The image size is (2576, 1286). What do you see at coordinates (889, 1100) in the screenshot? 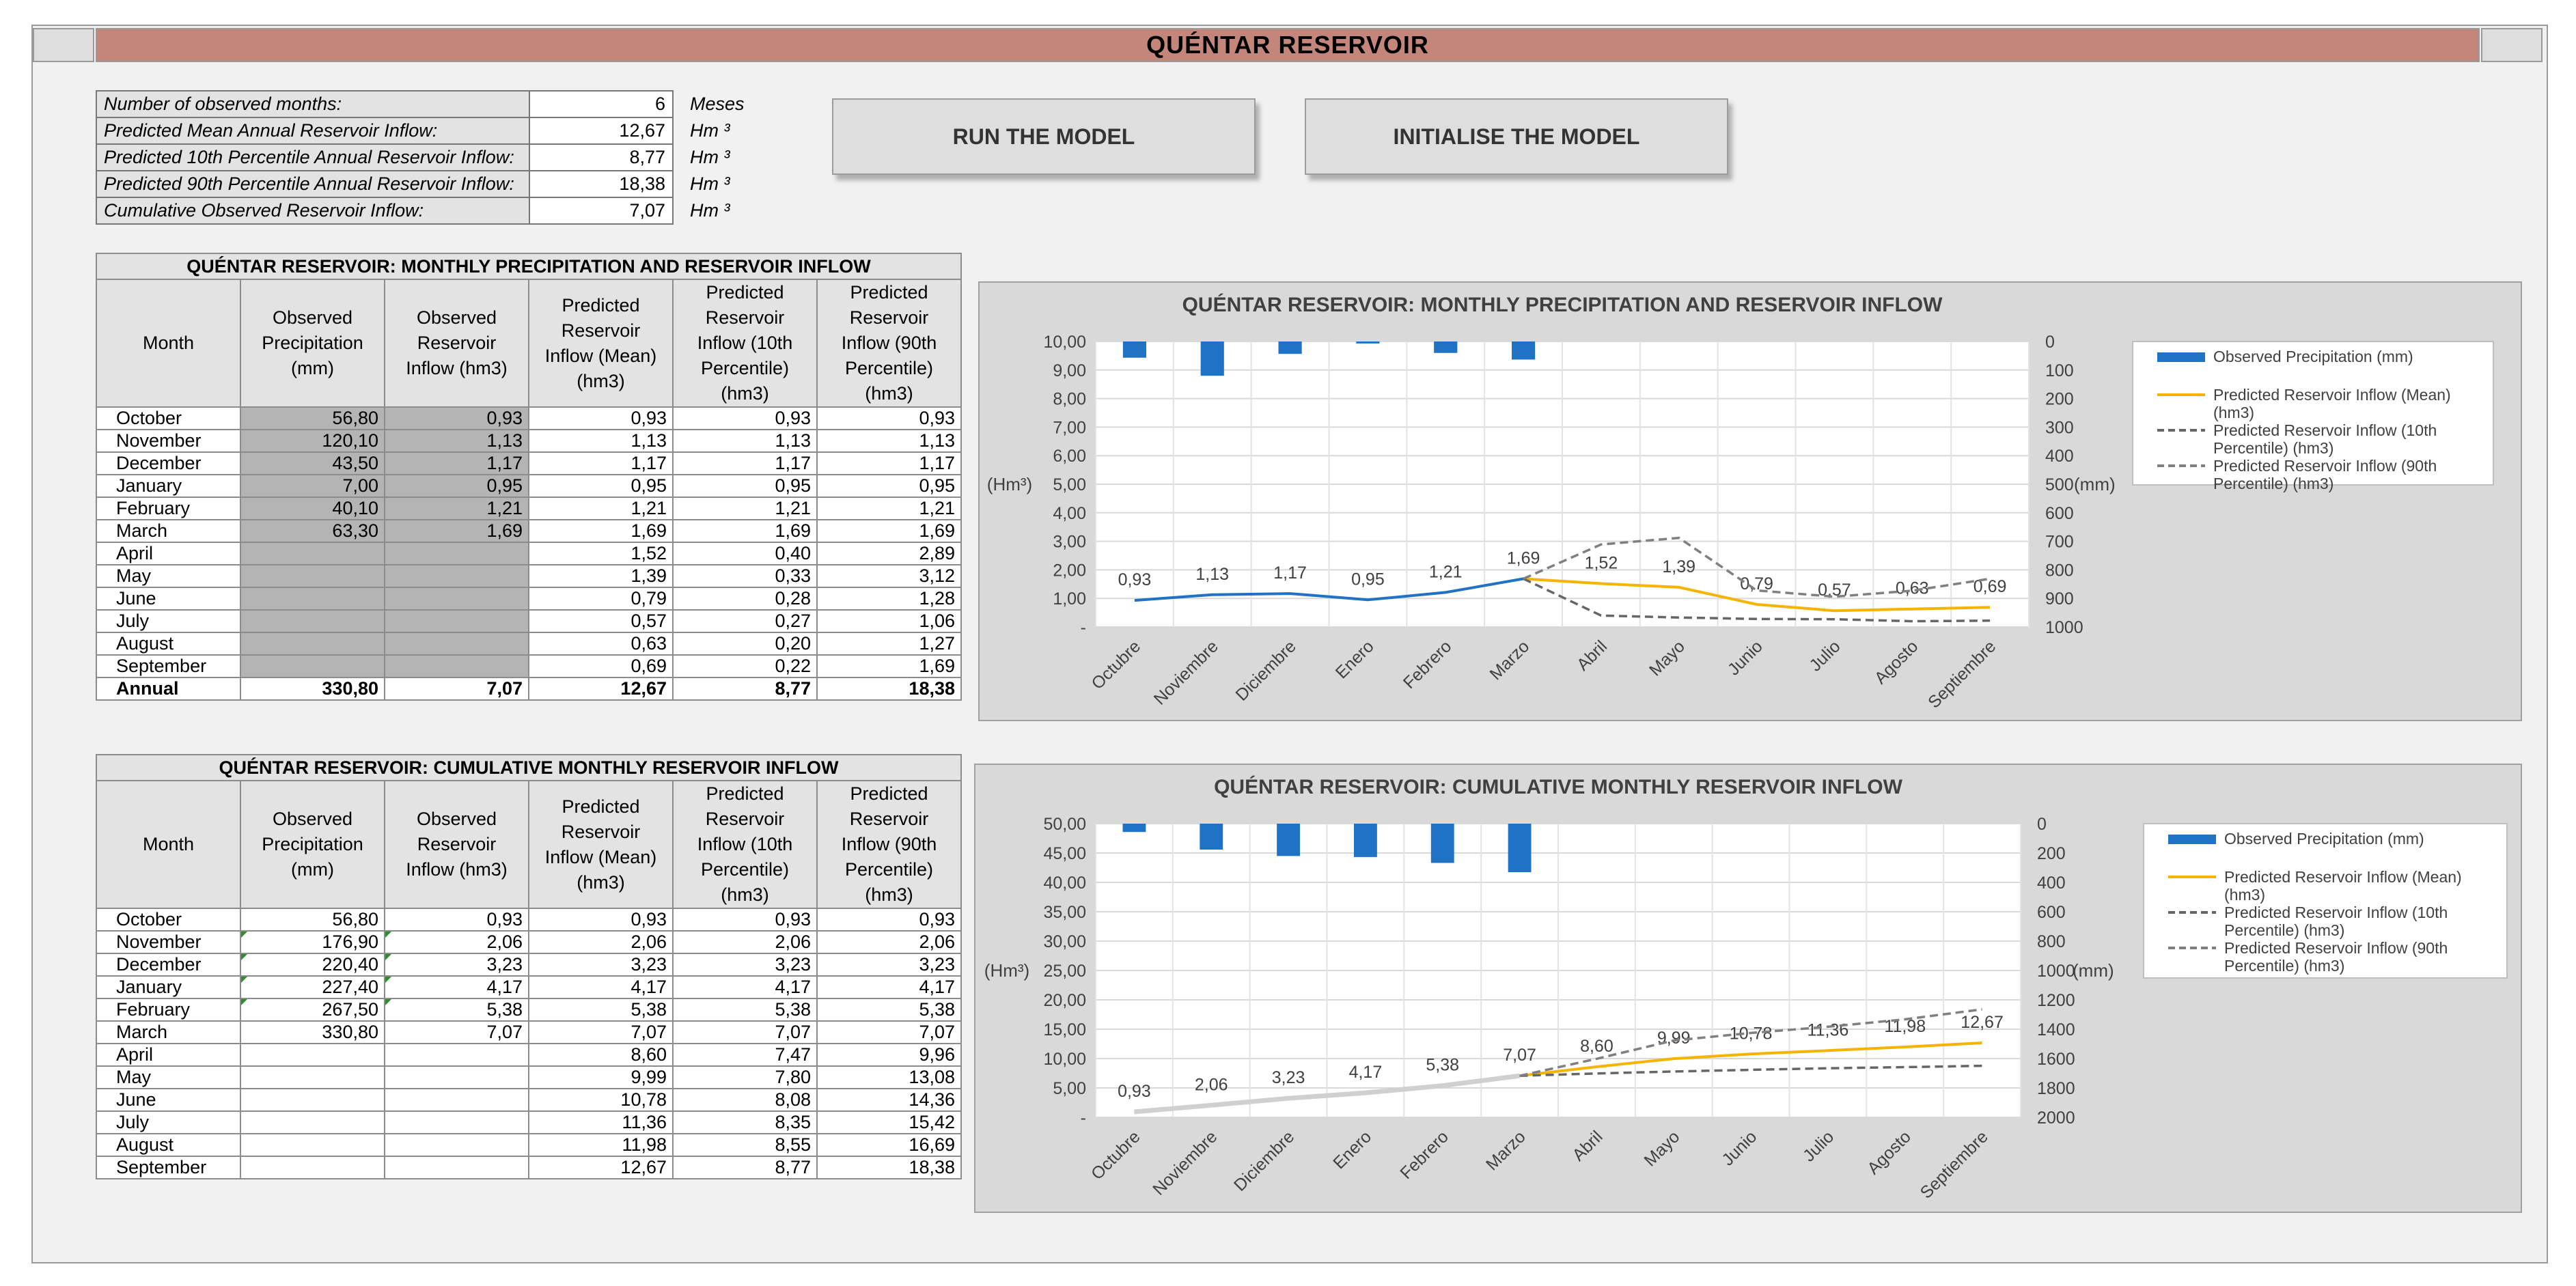
I see `value-cell: 14,36` at bounding box center [889, 1100].